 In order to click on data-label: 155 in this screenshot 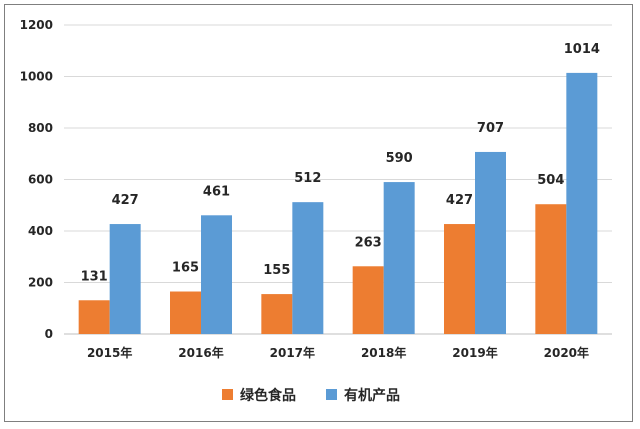, I will do `click(276, 270)`.